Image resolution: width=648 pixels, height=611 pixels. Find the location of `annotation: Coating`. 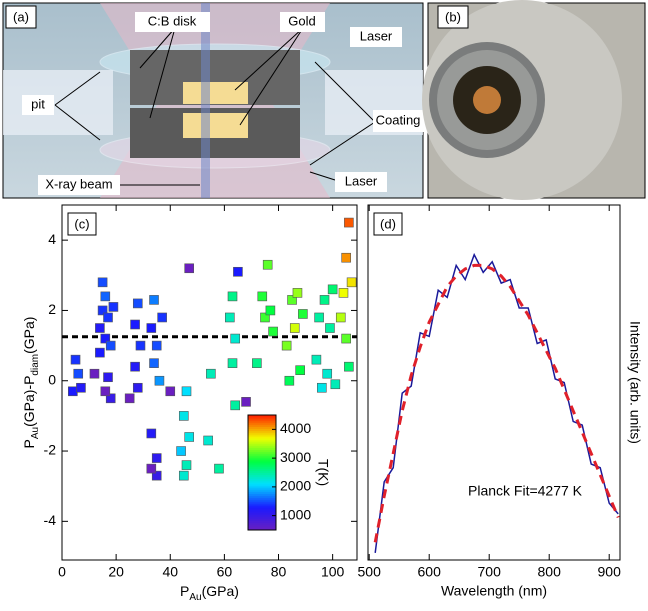

annotation: Coating is located at coordinates (398, 119).